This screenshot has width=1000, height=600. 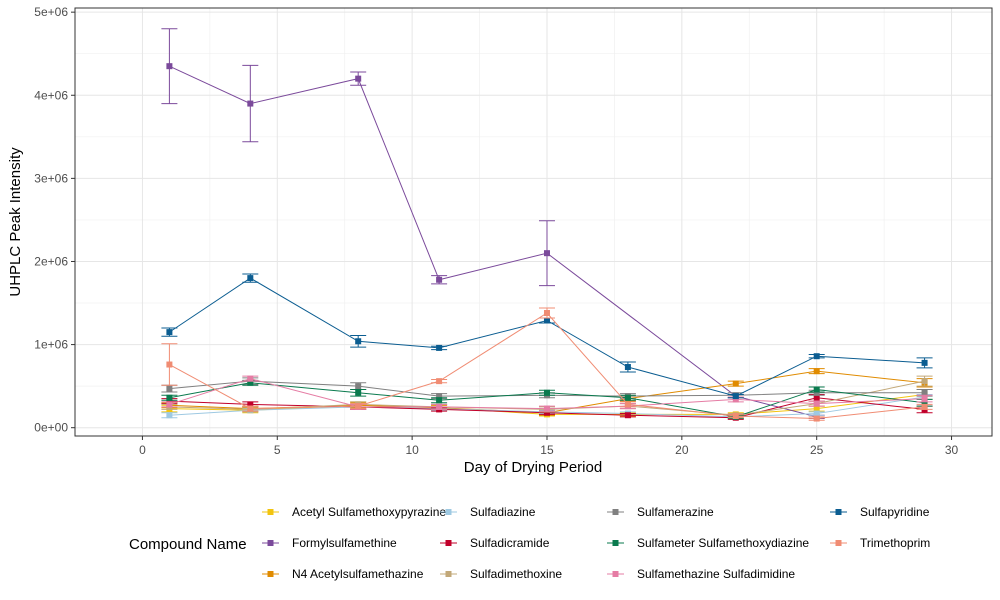 I want to click on legend-label: Sulfameter Sulfamethoxydiazine, so click(x=723, y=543).